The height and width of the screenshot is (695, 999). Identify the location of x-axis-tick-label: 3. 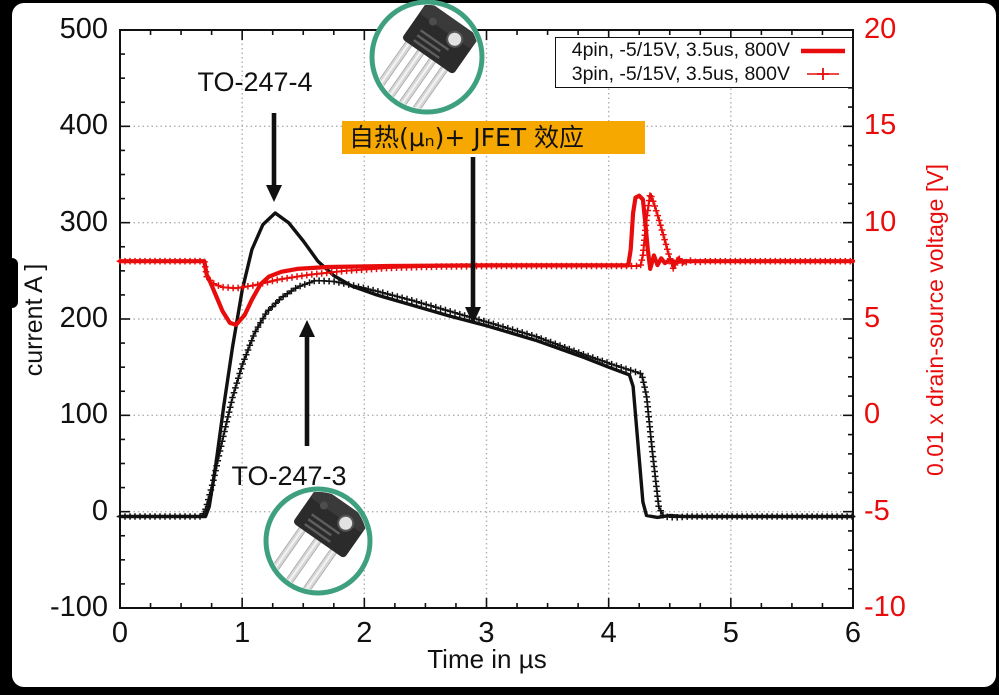
(486, 633).